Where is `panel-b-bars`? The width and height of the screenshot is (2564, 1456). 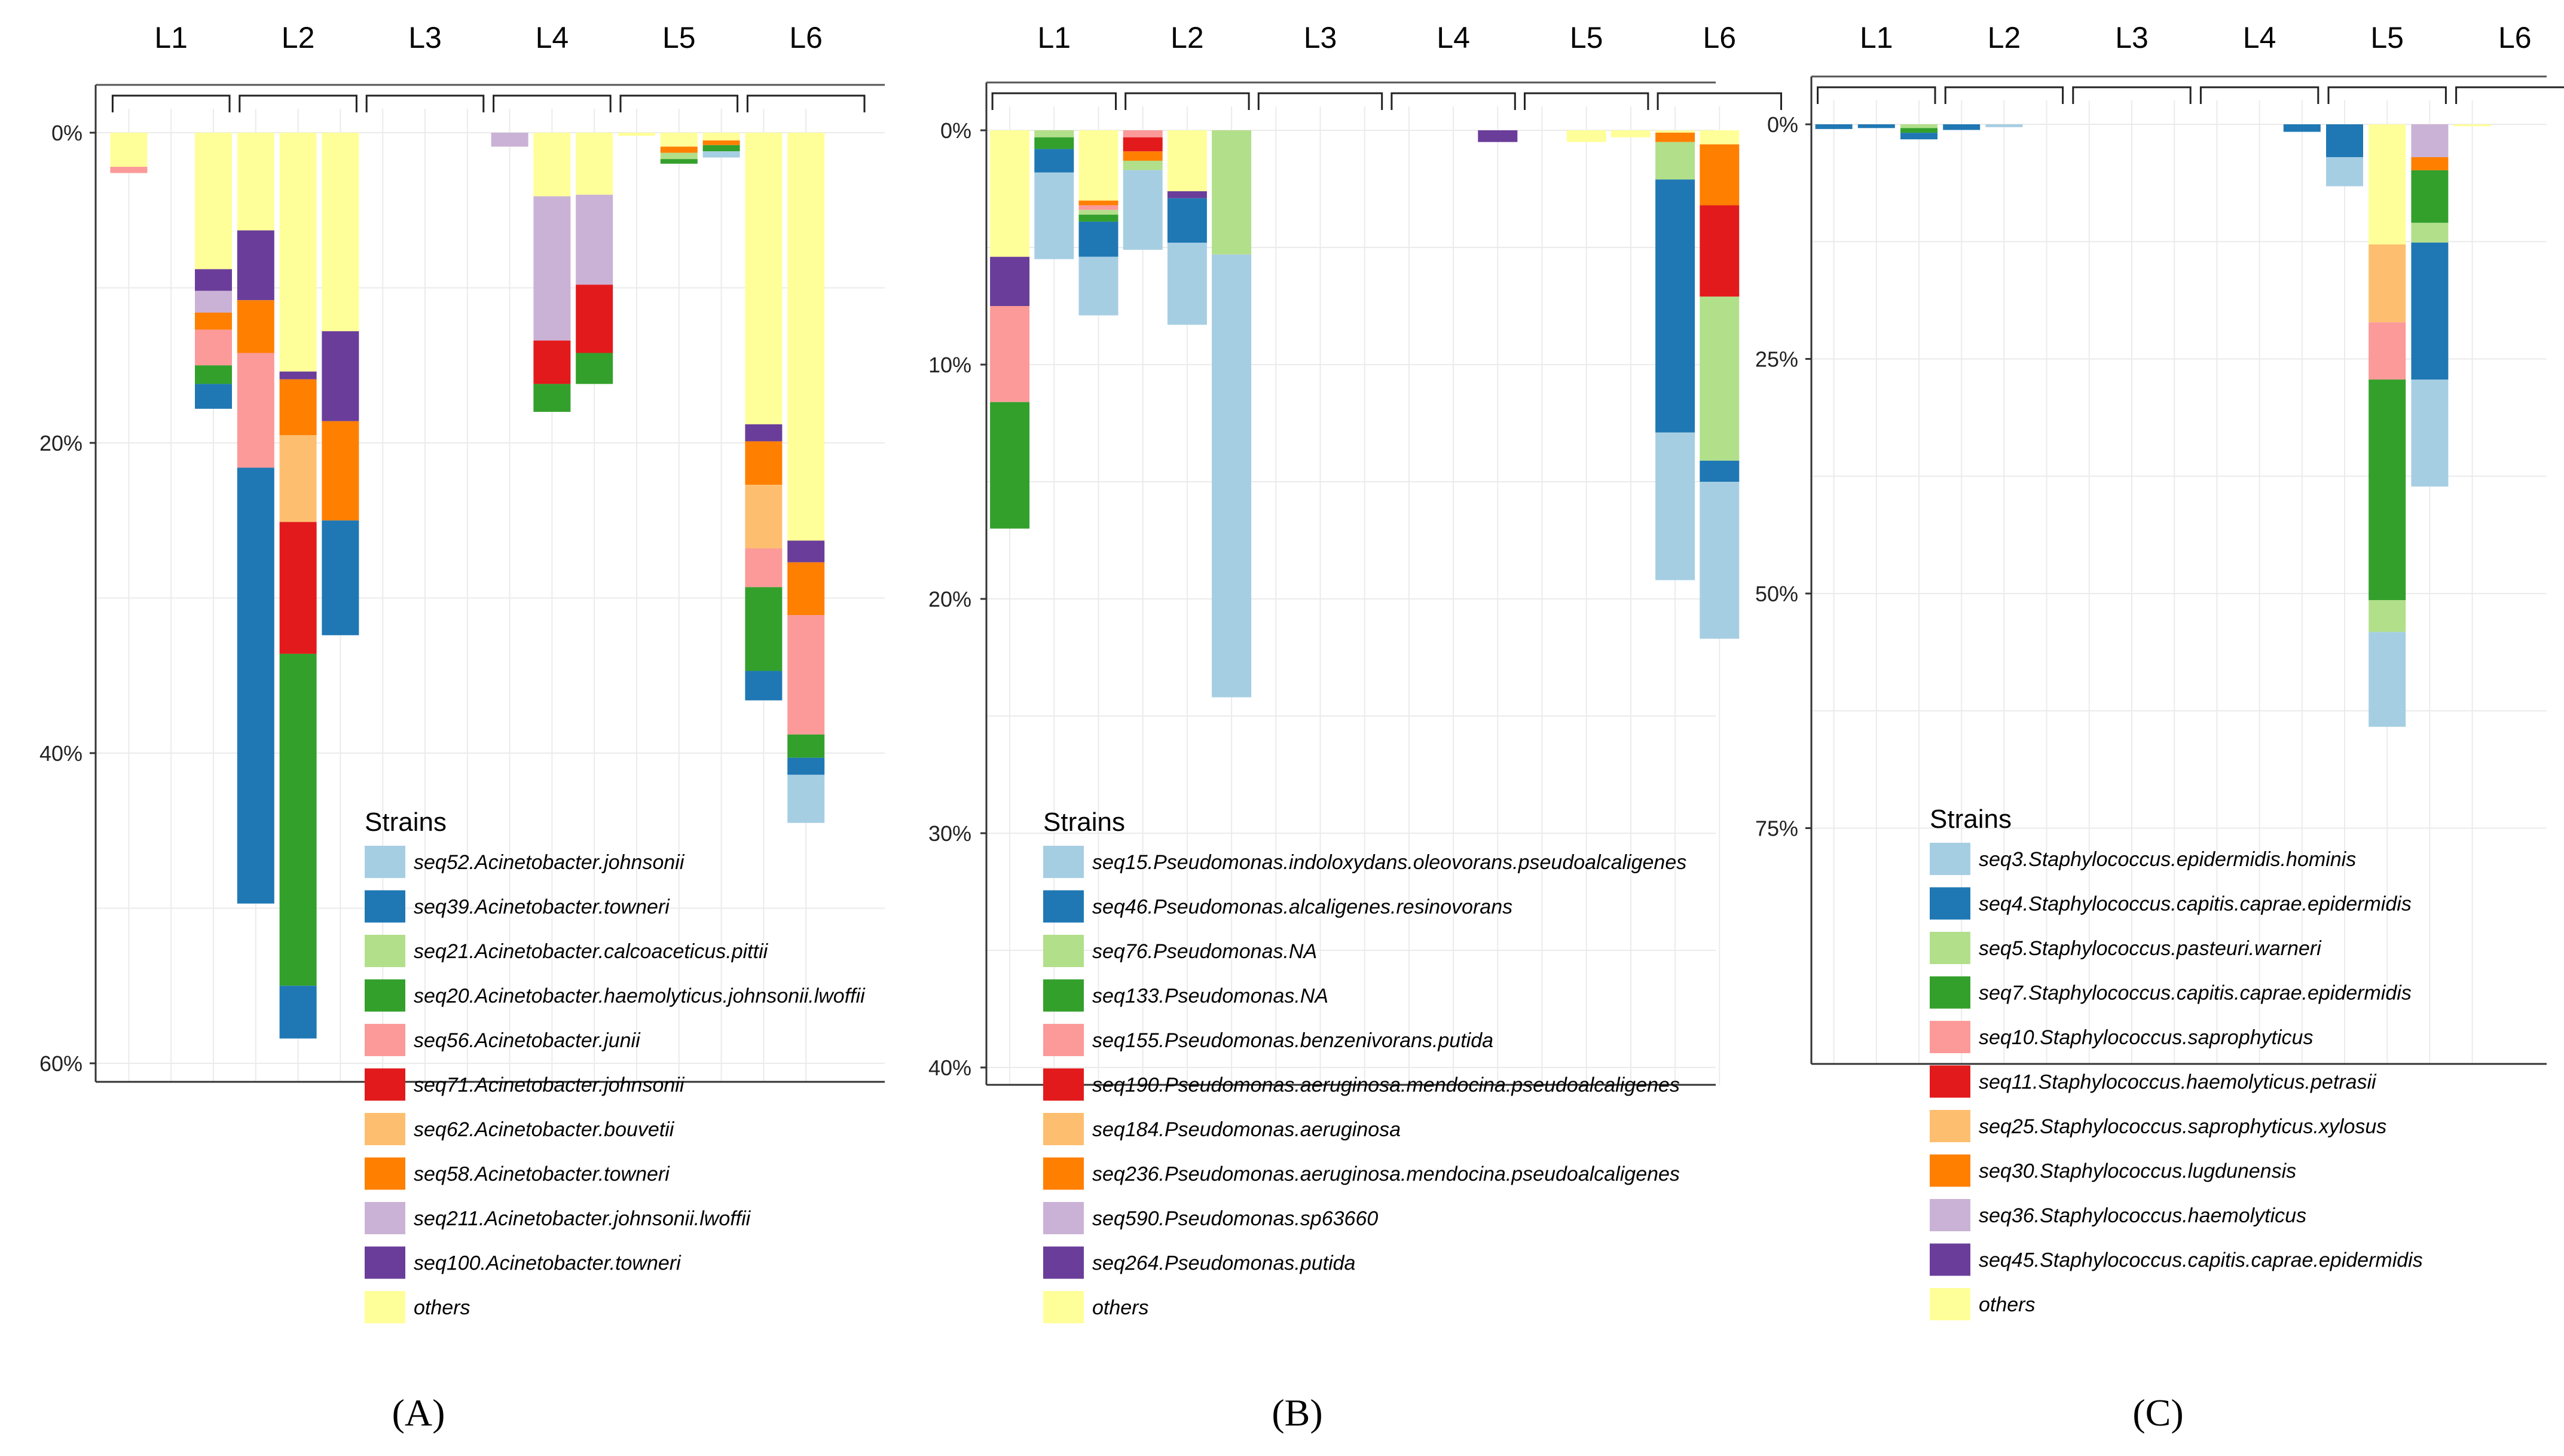
panel-b-bars is located at coordinates (1365, 414).